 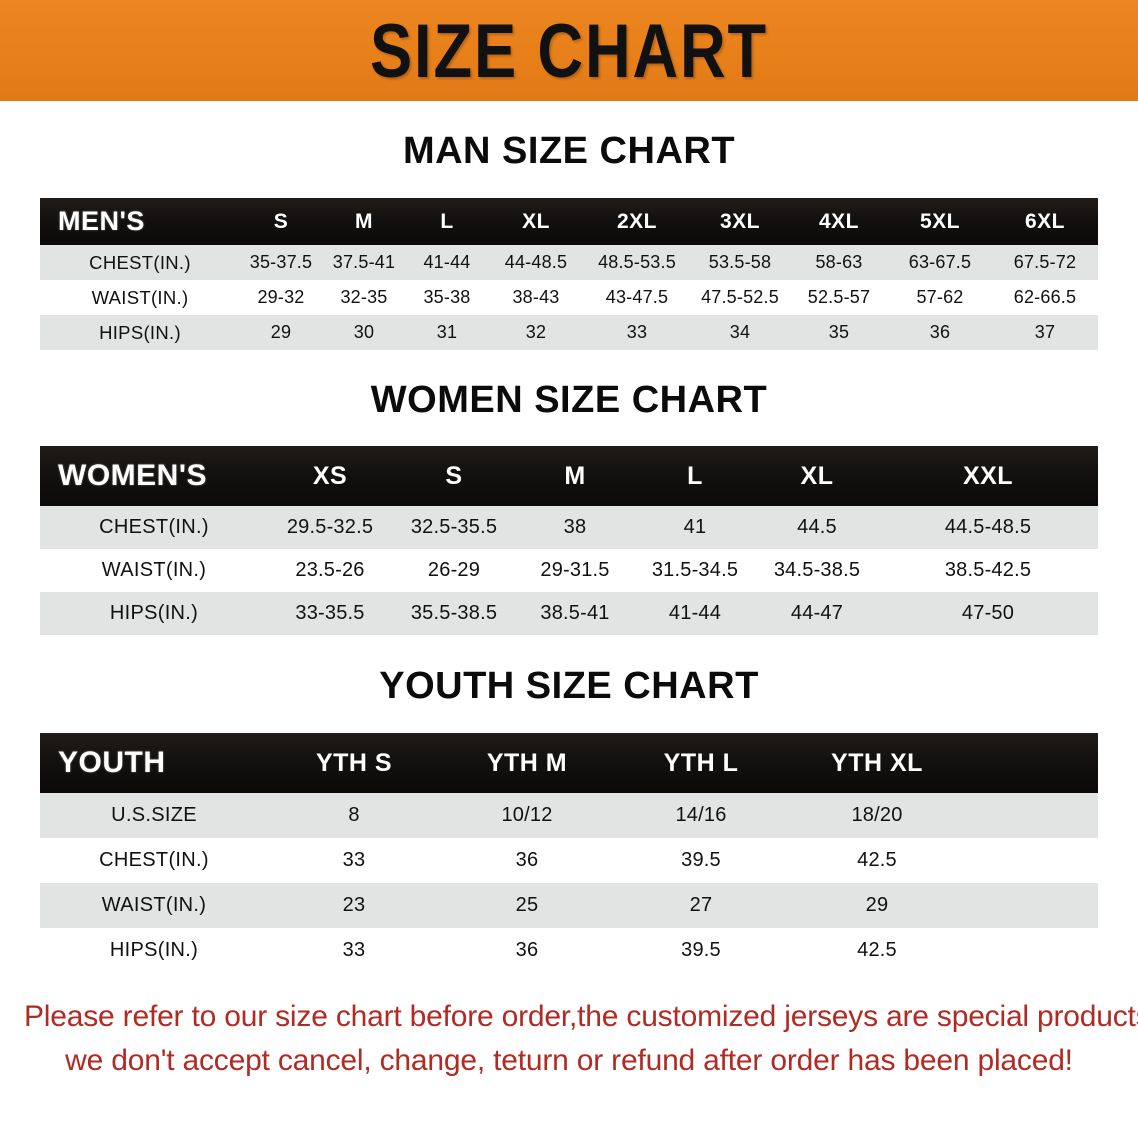 I want to click on youth-cell-2-0: 23, so click(x=354, y=905).